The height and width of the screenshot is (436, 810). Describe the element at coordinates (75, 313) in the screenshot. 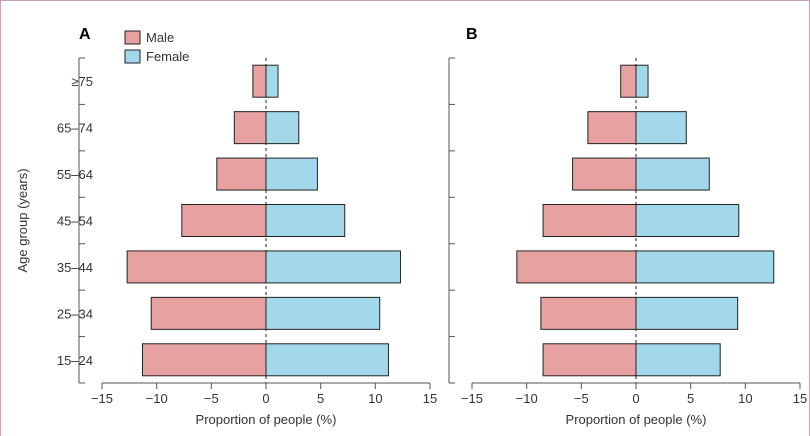

I see `y-tick-label: 25–34` at that location.